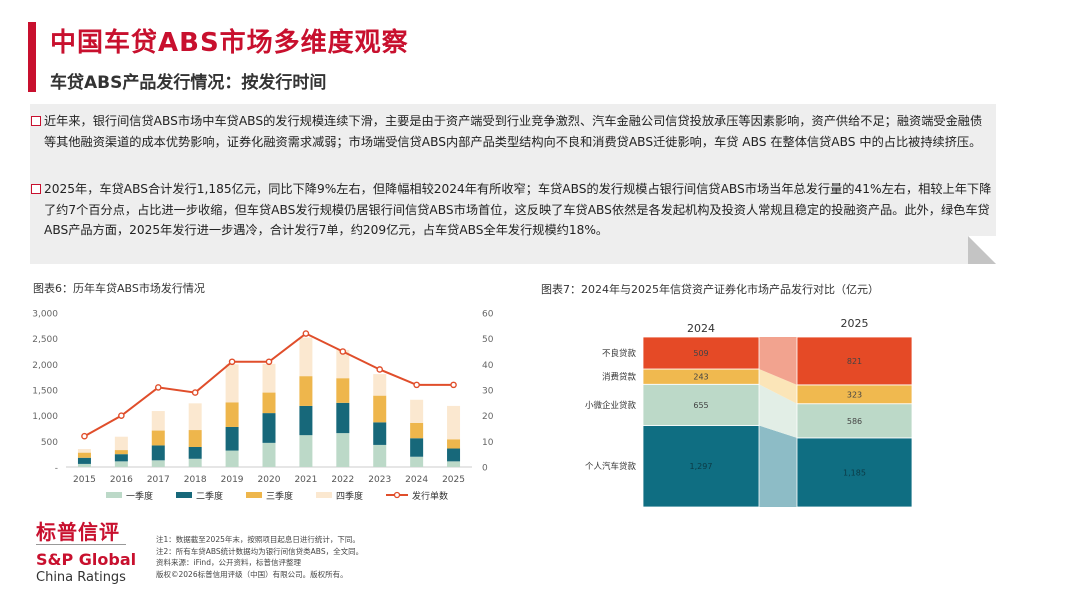  What do you see at coordinates (260, 551) in the screenshot?
I see `footnote-2: 注2：所有车贷ABS统计数据均为银行间信贷类ABS，全文同。` at bounding box center [260, 551].